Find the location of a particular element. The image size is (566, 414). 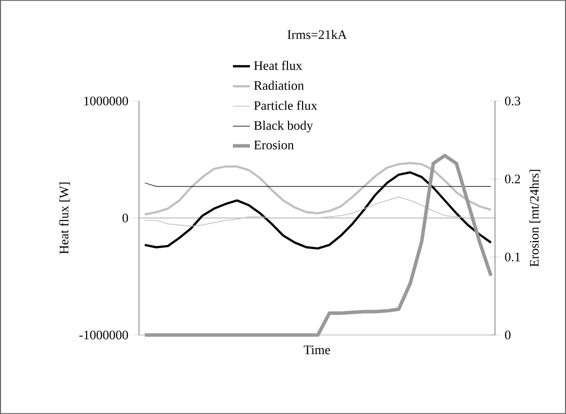

y2-tick-label: 0.2 is located at coordinates (512, 179).